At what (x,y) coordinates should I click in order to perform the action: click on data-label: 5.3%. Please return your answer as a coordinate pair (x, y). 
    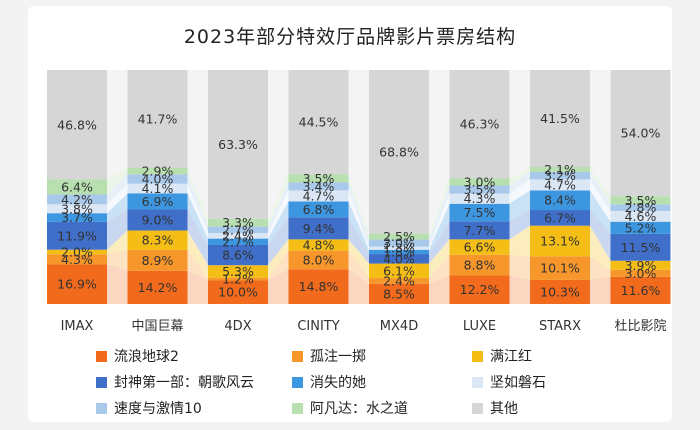
    Looking at the image, I should click on (238, 271).